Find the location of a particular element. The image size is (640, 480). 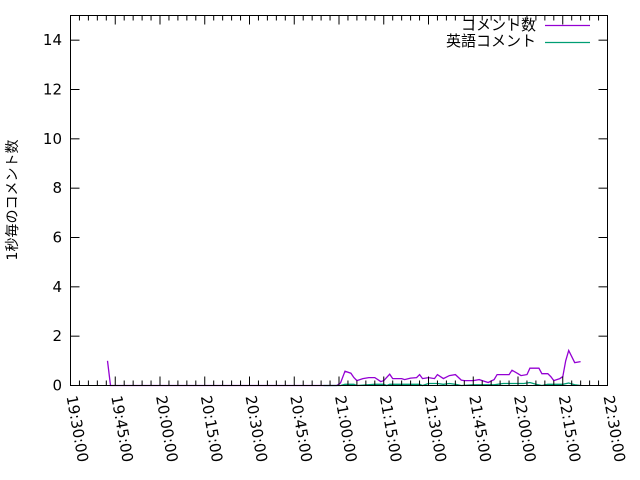

x-tick-label: 19:45:00 is located at coordinates (121, 428).